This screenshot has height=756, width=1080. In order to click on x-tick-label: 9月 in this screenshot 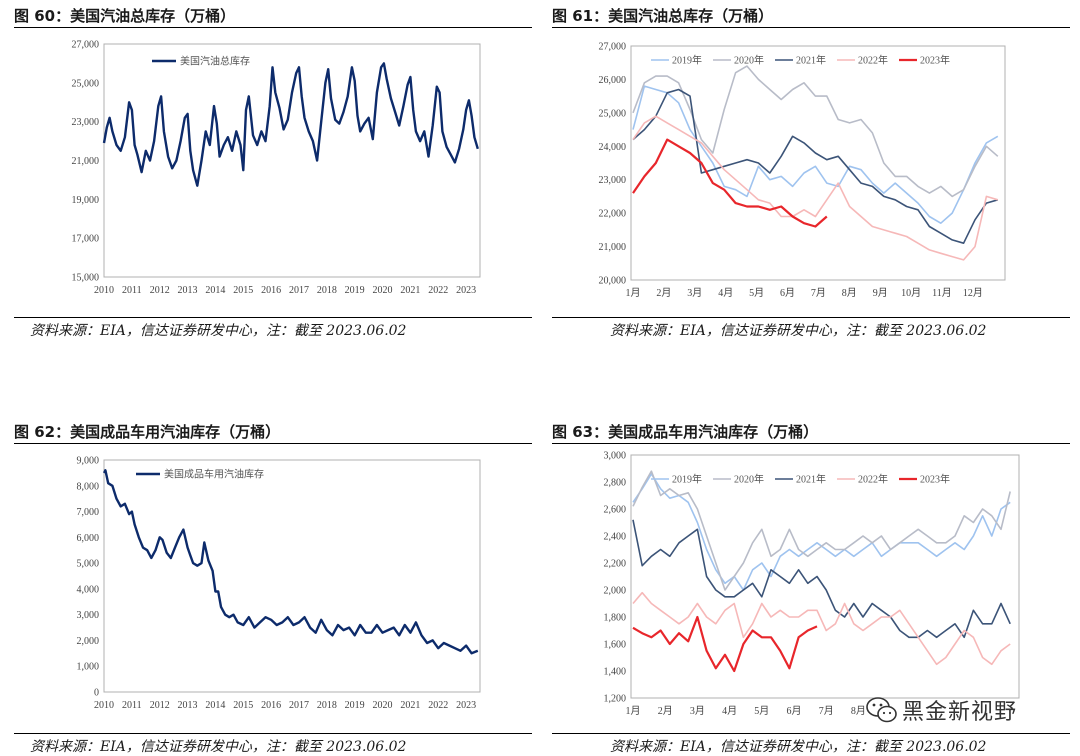, I will do `click(880, 293)`.